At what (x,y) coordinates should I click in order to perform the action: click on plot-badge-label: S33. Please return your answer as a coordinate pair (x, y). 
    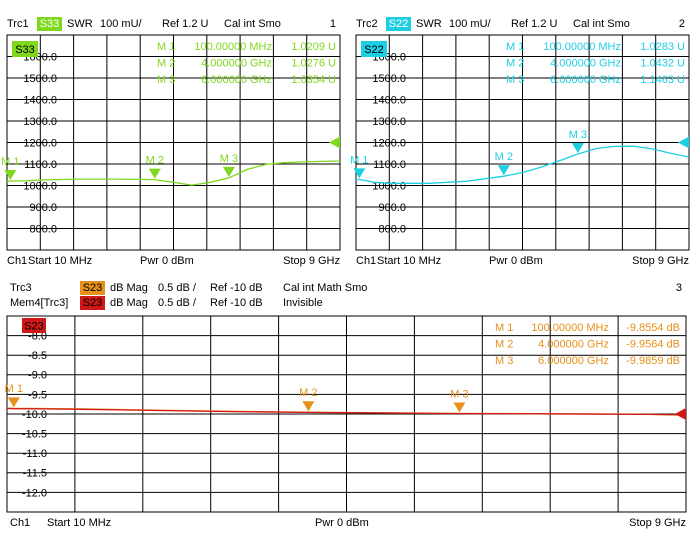
    Looking at the image, I should click on (25, 50).